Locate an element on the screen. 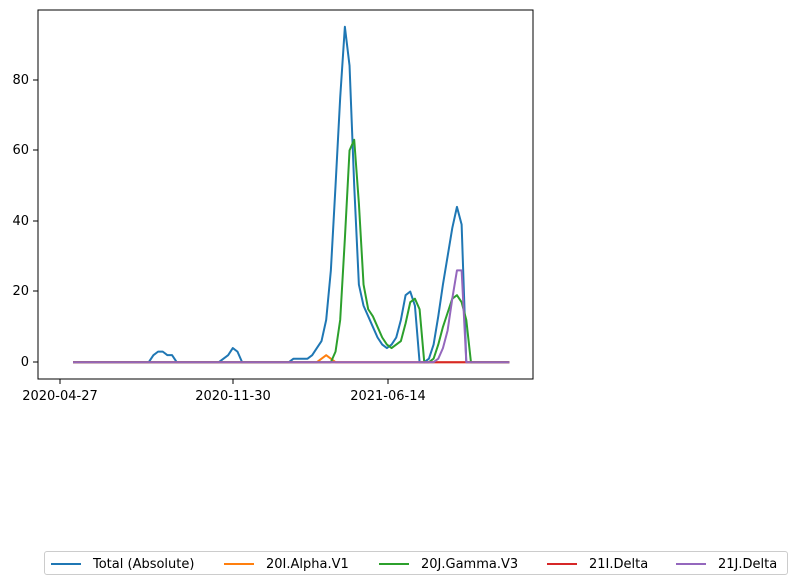  x-tick-label: 2020-11-30 is located at coordinates (233, 396).